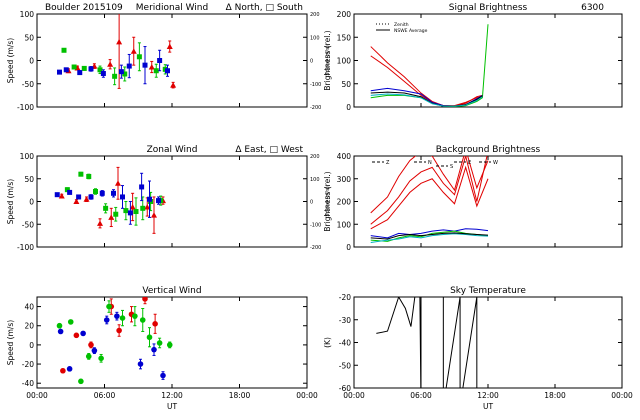 Image resolution: width=640 pixels, height=420 pixels. Describe the element at coordinates (469, 163) in the screenshot. I see `legend-label: E` at that location.